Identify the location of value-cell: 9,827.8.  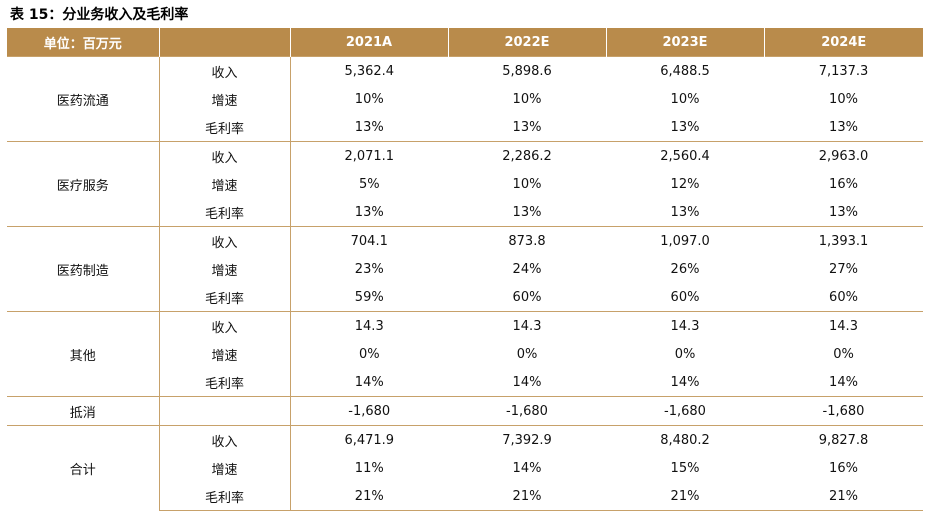
(843, 439).